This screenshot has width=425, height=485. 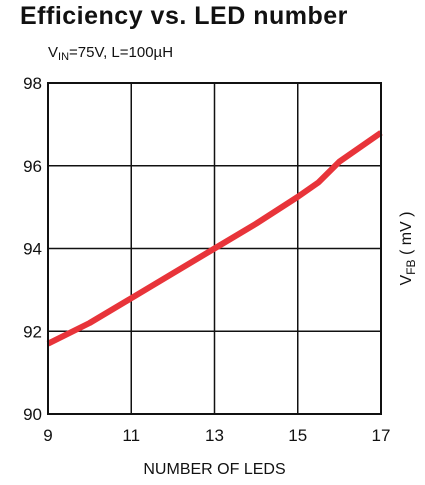 I want to click on chart-title: Efficiency vs. LED number, so click(x=184, y=16).